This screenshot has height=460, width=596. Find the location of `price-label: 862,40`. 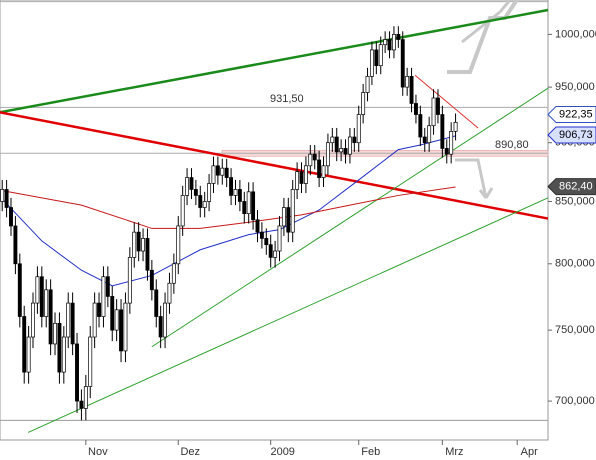

price-label: 862,40 is located at coordinates (576, 186).